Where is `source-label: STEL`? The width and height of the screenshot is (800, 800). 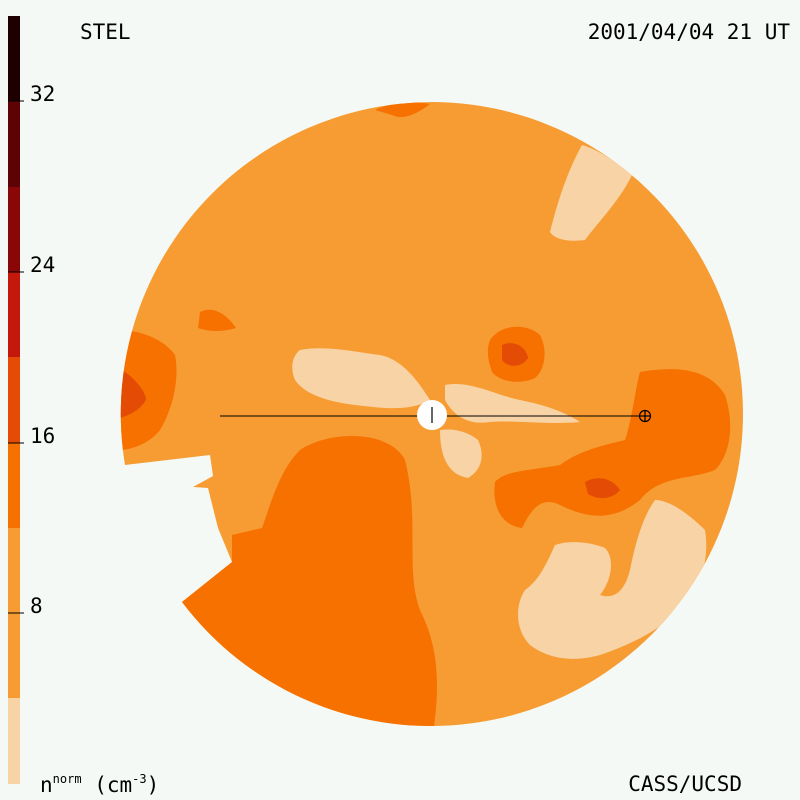
source-label: STEL is located at coordinates (105, 32).